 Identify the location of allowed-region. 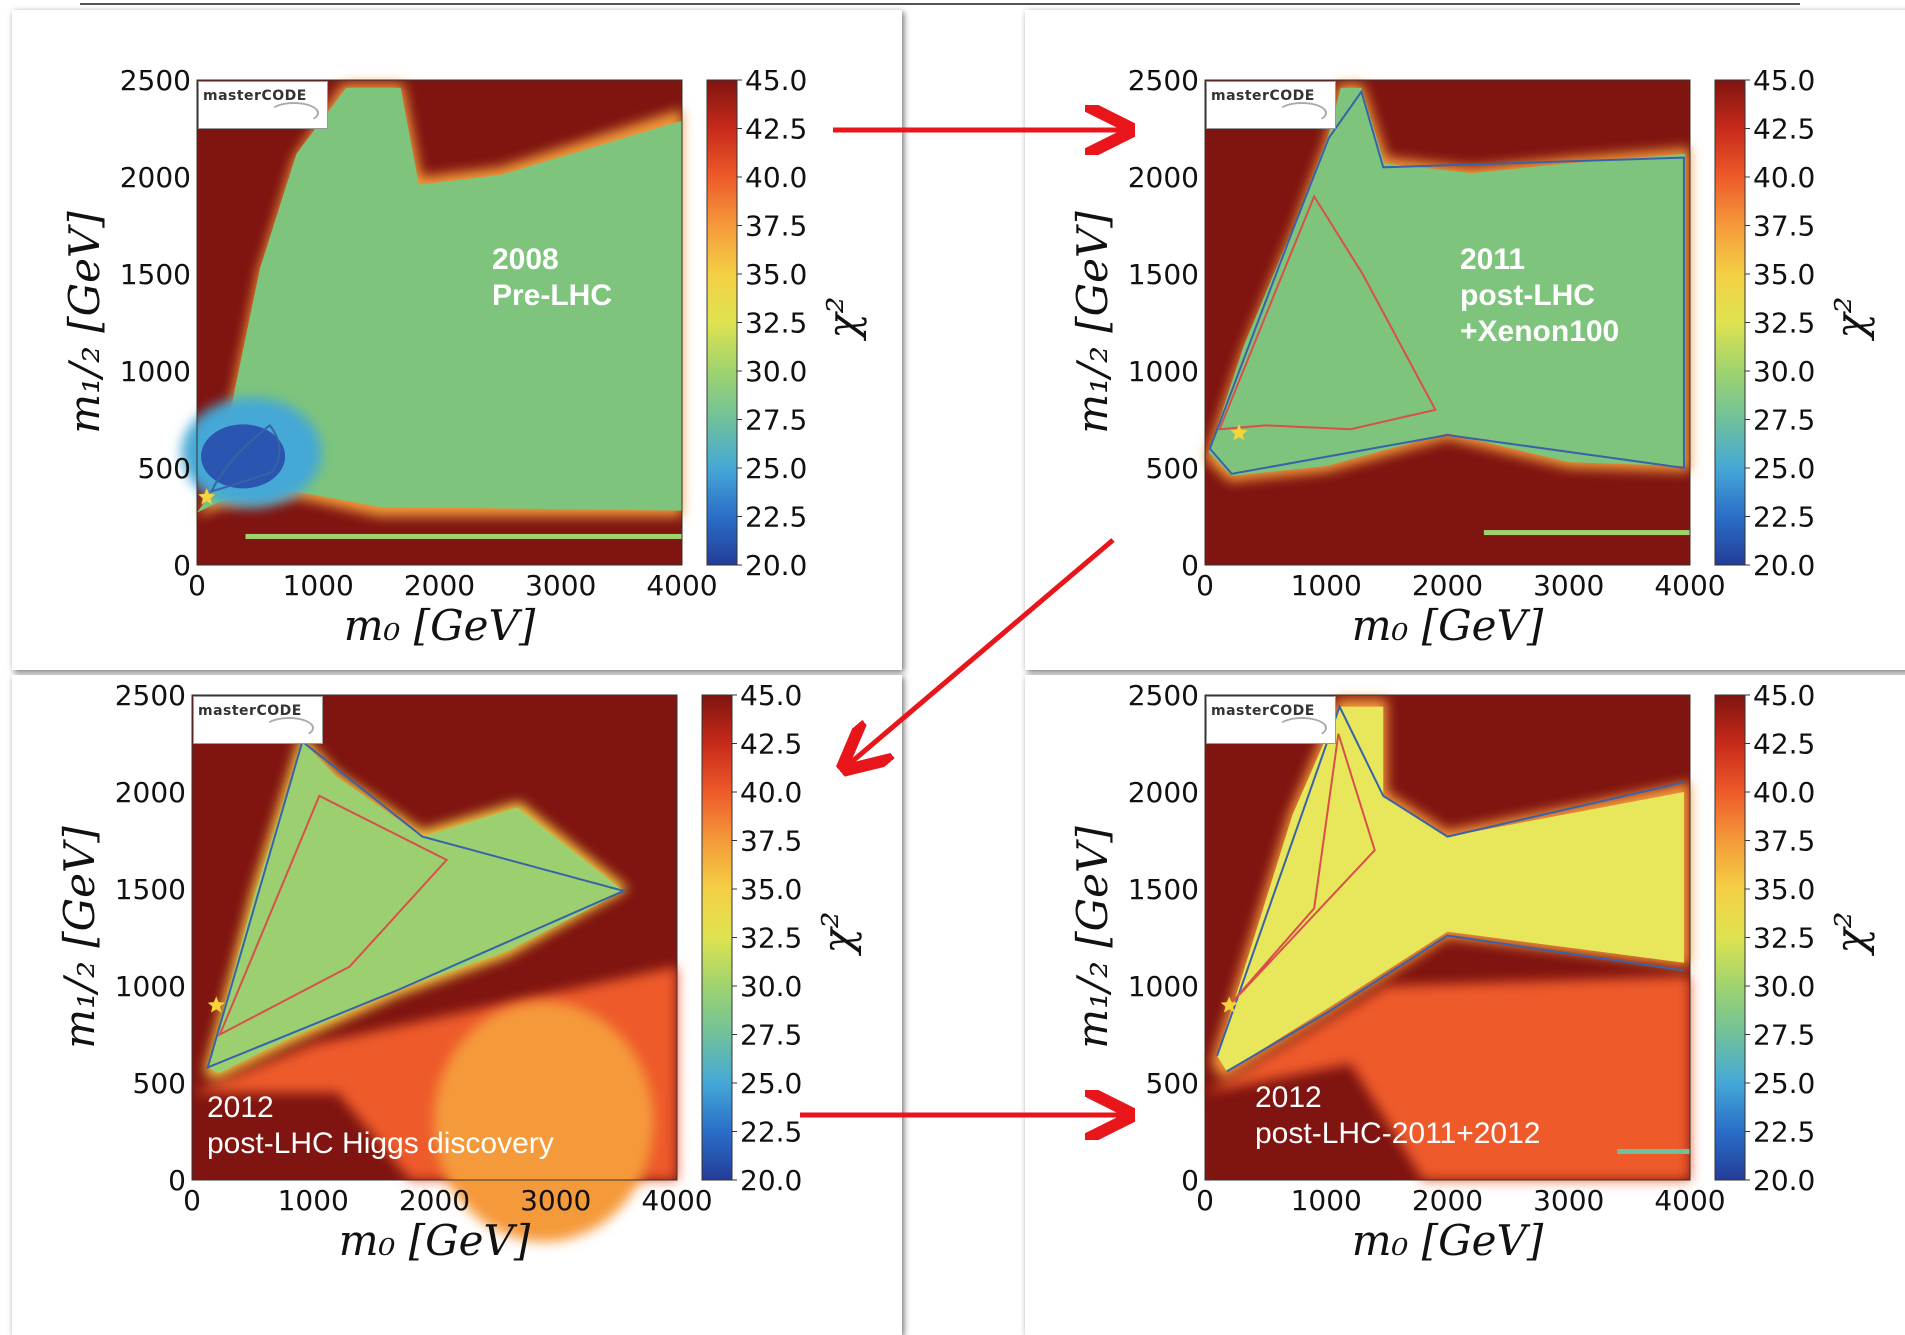
(434, 987).